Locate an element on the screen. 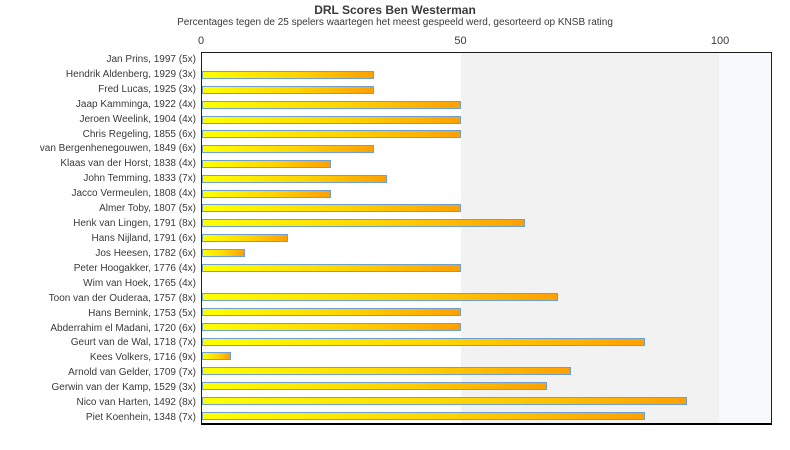  player-label: van Bergenhenegouwen, 1849 (6x) is located at coordinates (117, 149).